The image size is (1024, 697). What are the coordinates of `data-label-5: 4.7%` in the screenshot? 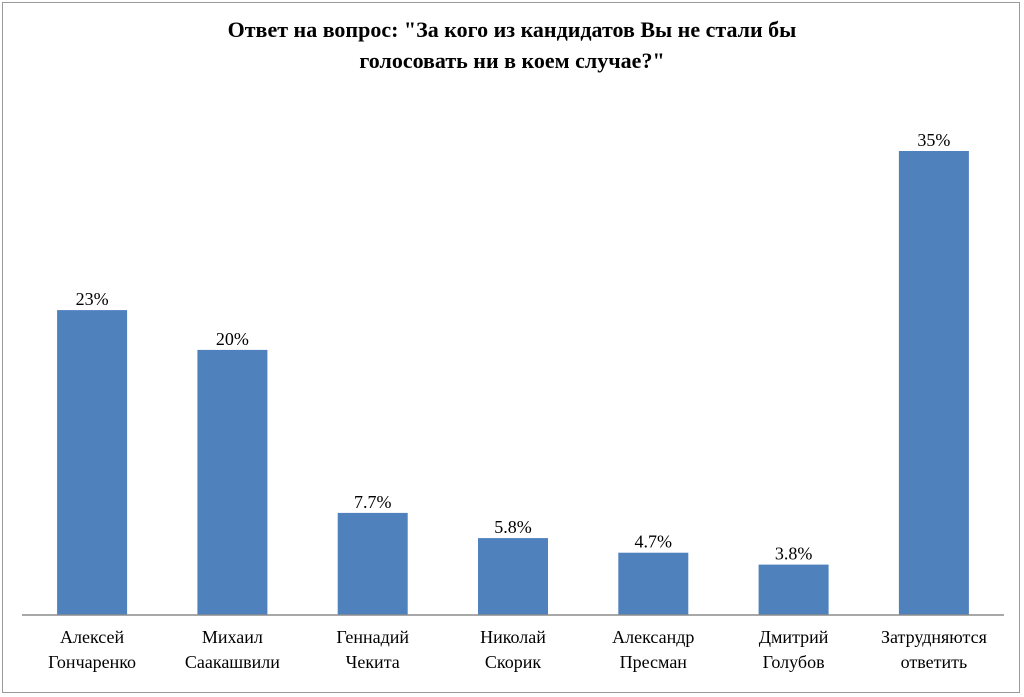 It's located at (654, 542).